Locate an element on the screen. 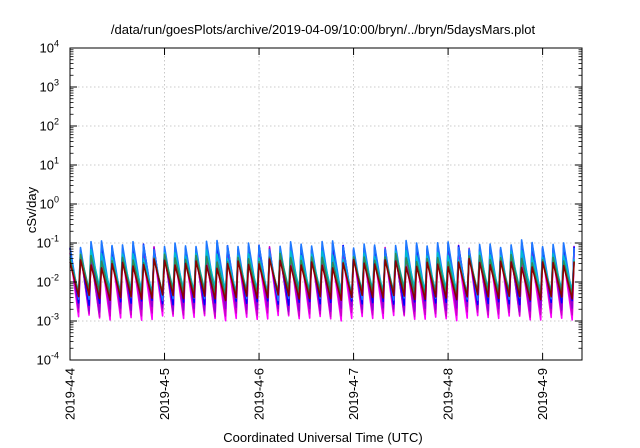  y-tick-label: 10⁰ is located at coordinates (49, 203).